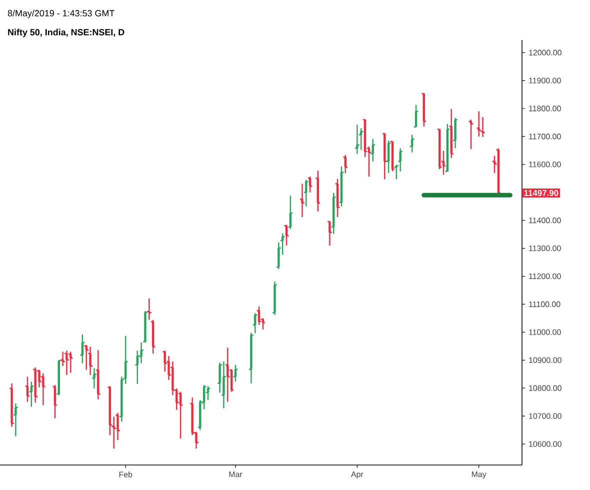 This screenshot has height=490, width=590. I want to click on text: 11497.90, so click(541, 193).